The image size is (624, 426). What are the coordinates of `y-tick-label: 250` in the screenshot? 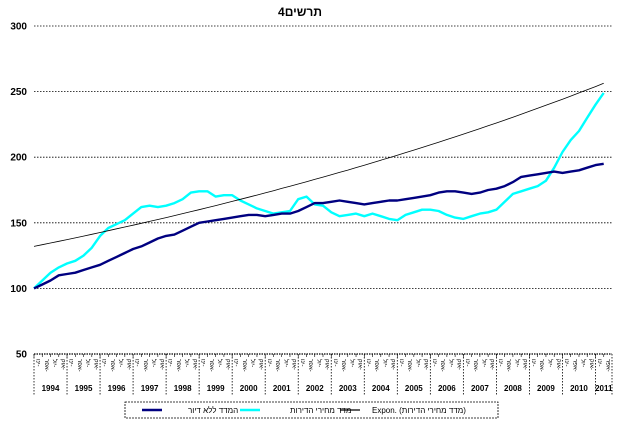 It's located at (18, 92).